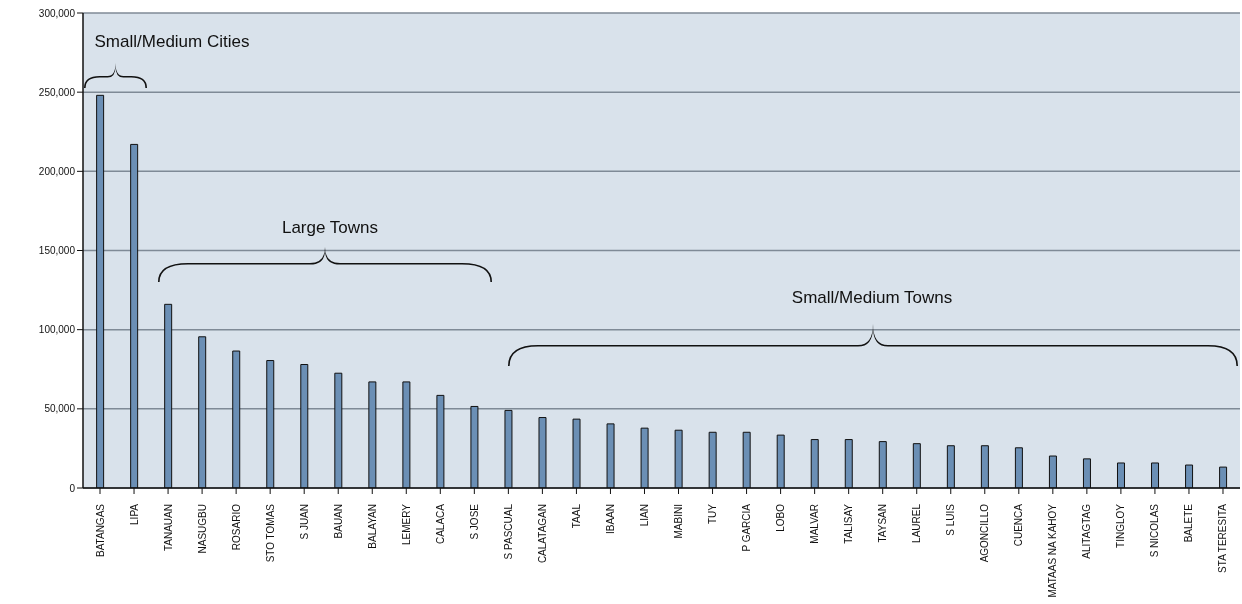  What do you see at coordinates (338, 521) in the screenshot?
I see `x-tick-label: BAUAN` at bounding box center [338, 521].